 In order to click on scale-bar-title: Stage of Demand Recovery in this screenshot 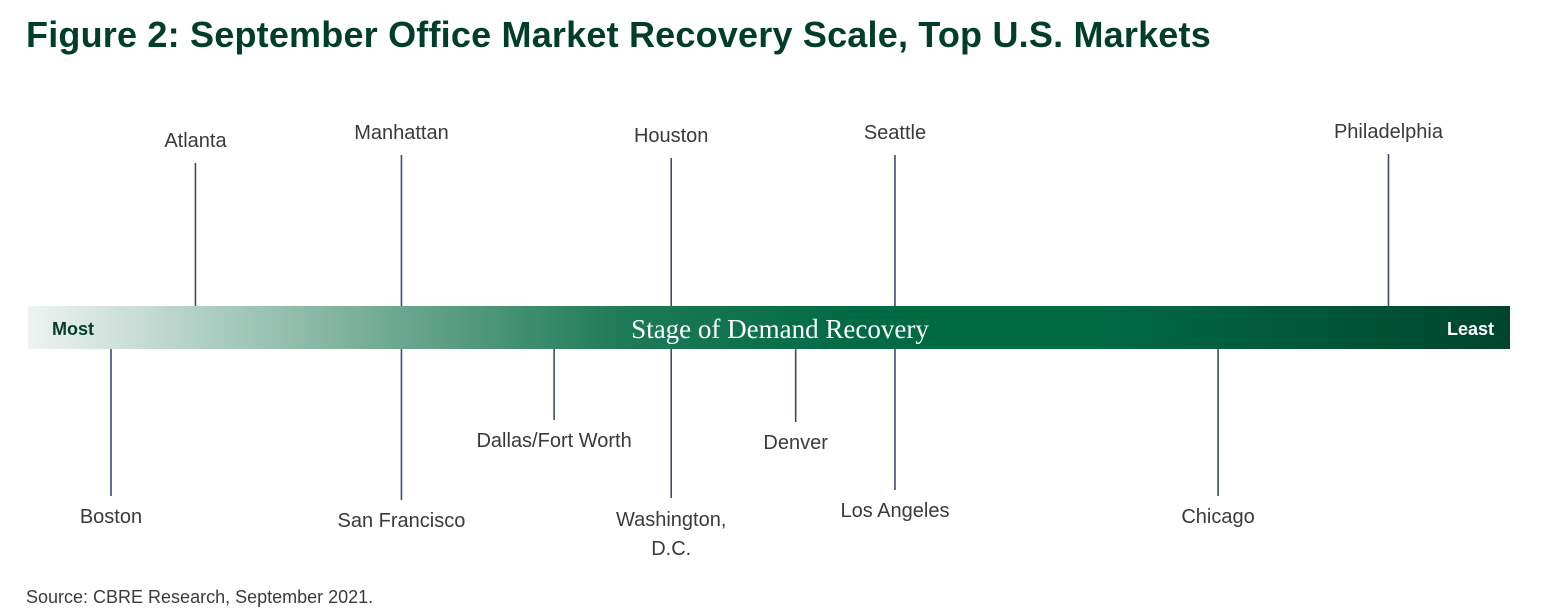, I will do `click(780, 329)`.